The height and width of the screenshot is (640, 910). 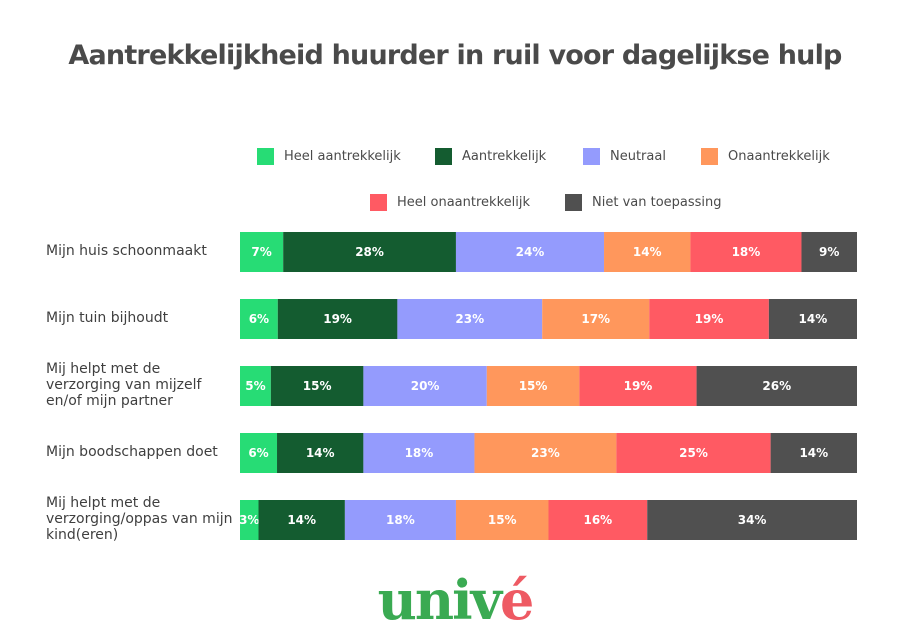 What do you see at coordinates (107, 318) in the screenshot?
I see `category-label: Mijn tuin bijhoudt` at bounding box center [107, 318].